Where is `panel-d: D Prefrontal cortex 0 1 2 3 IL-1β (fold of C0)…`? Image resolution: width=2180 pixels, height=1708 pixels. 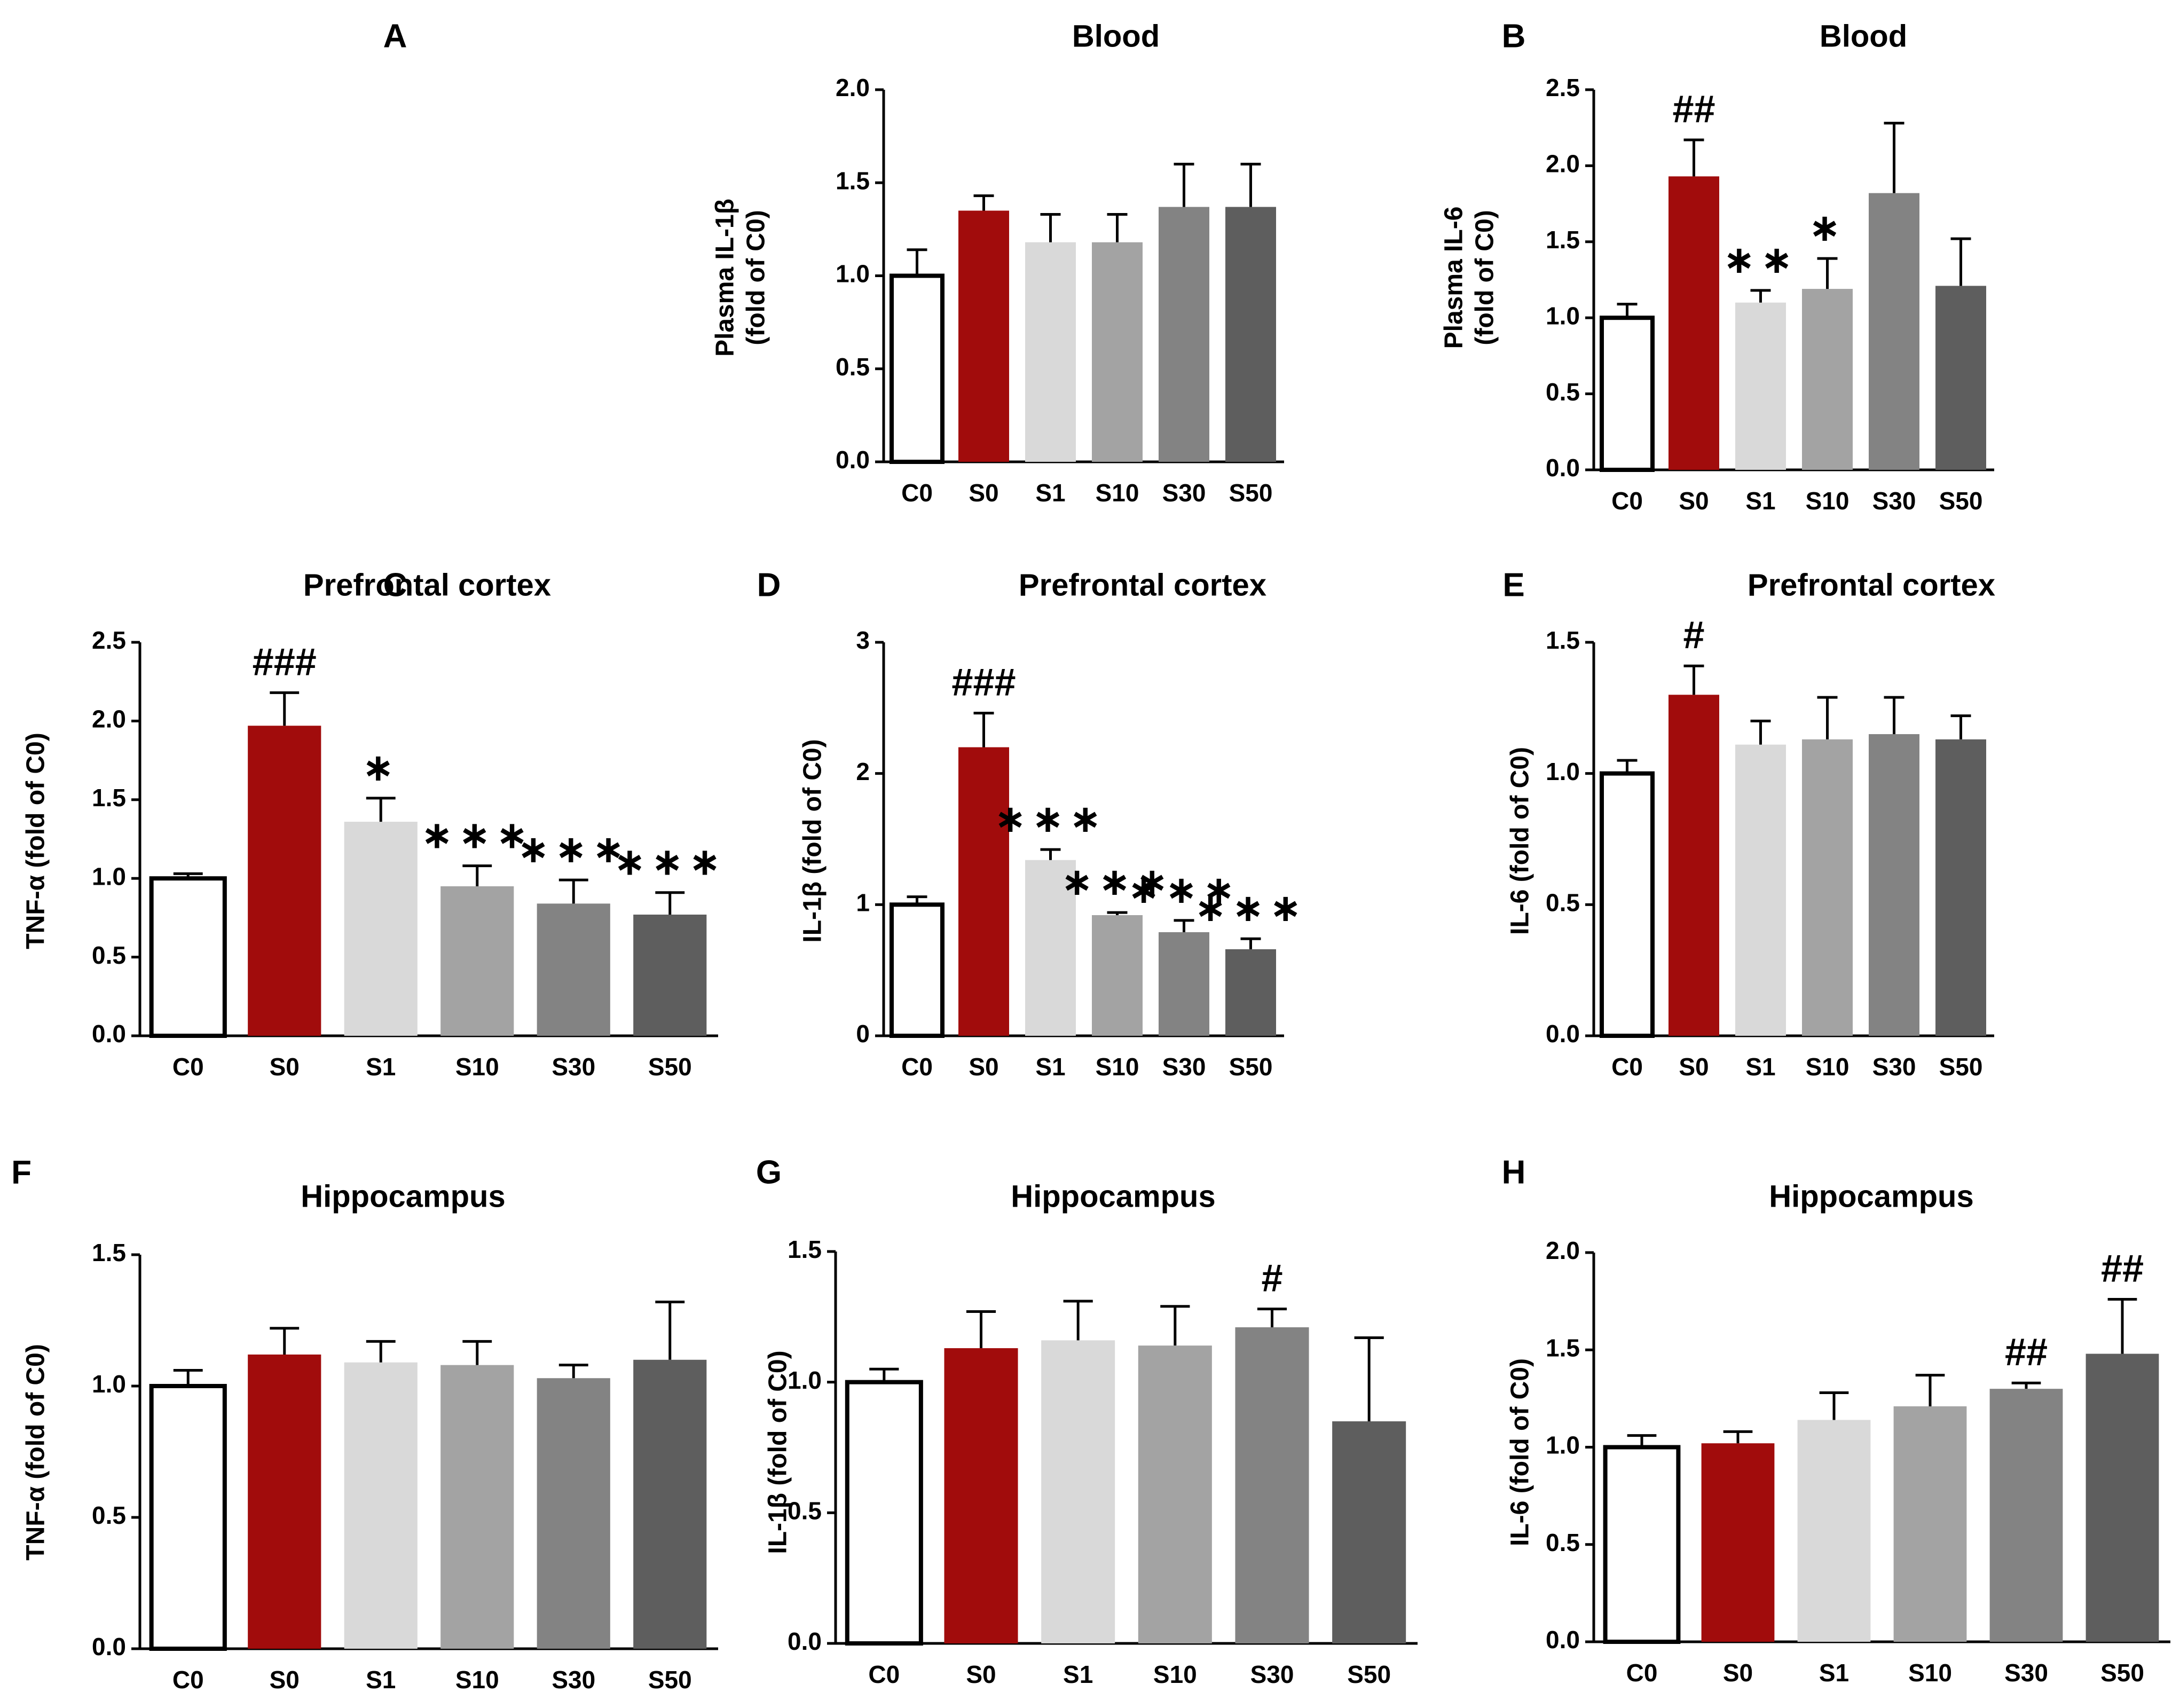
panel-d: D Prefrontal cortex 0 1 2 3 IL-1β (fold of C0)… is located at coordinates (1029, 824).